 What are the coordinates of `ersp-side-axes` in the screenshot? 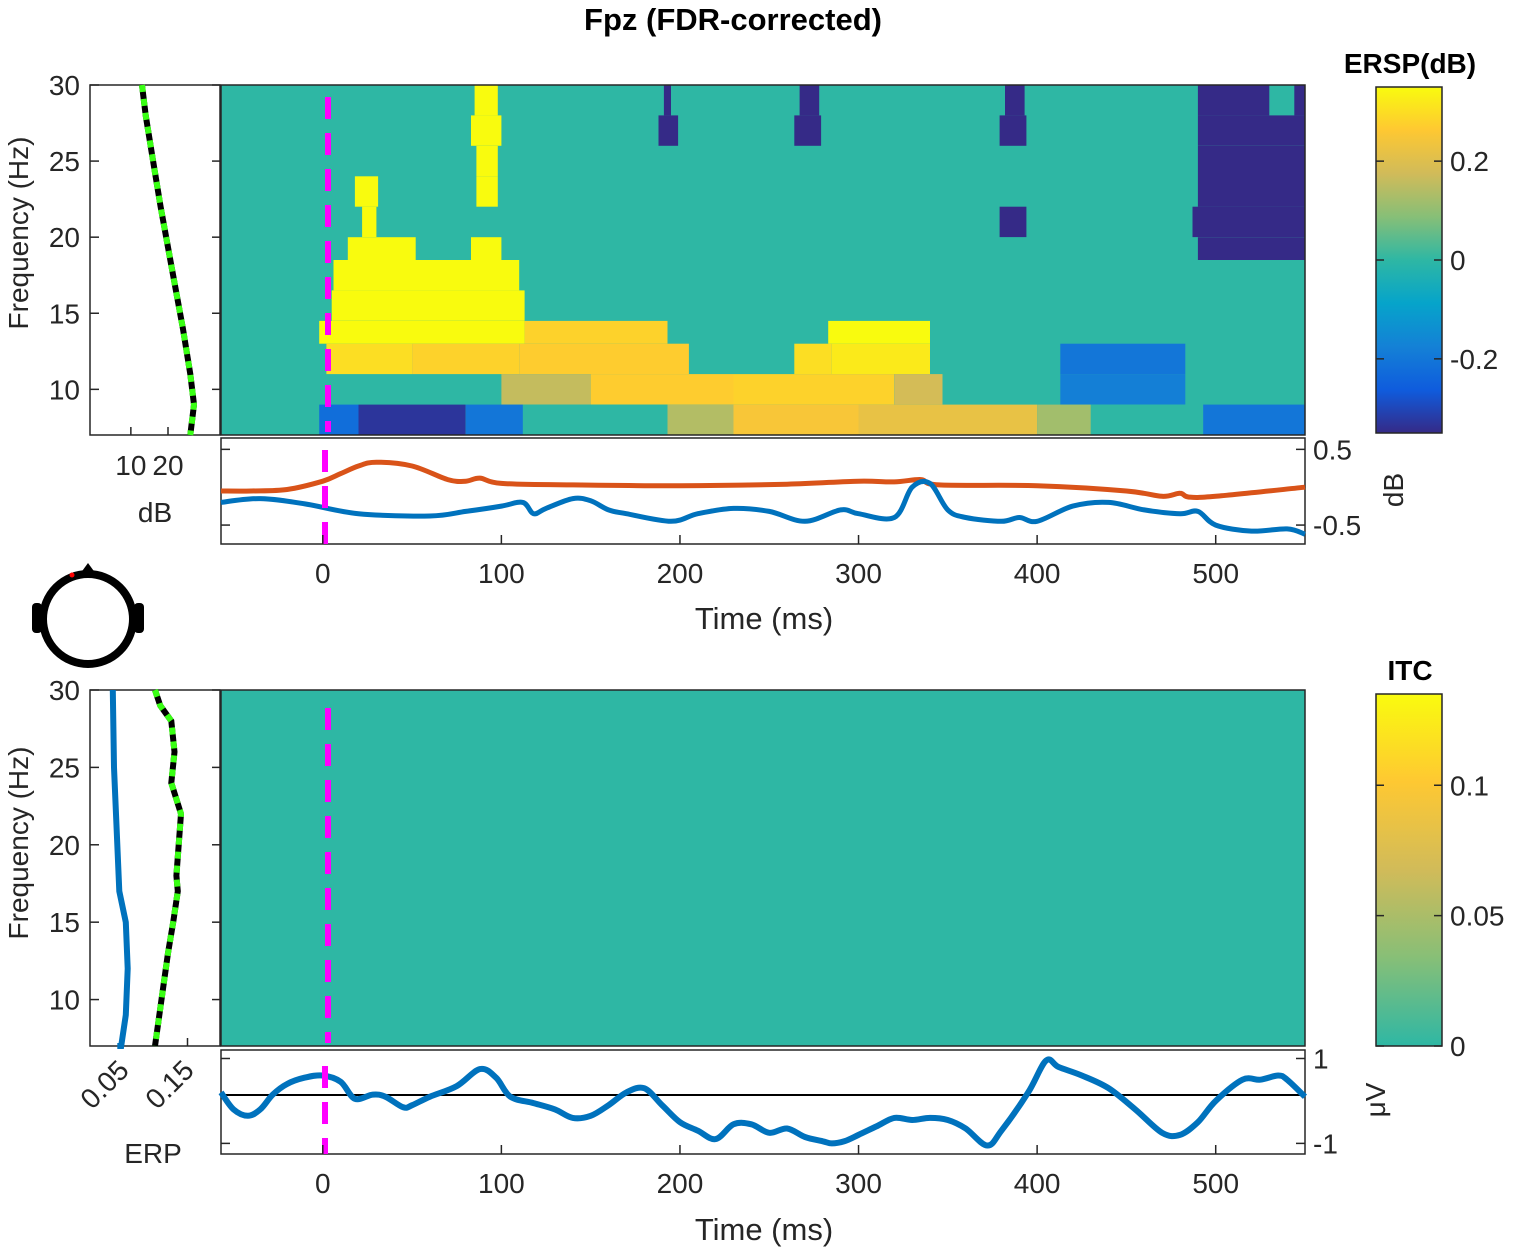 It's located at (155, 260).